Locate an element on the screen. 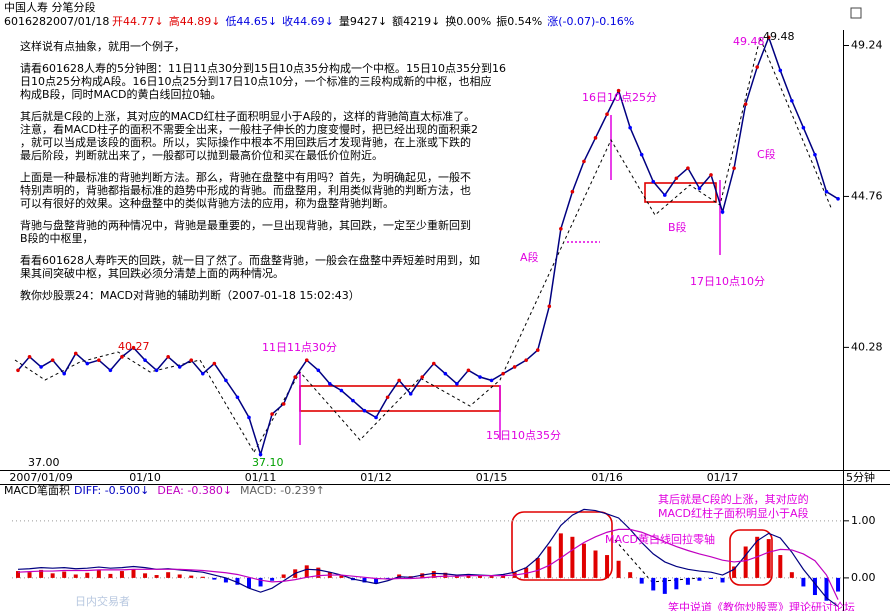 The height and width of the screenshot is (611, 890). y-tick-label: 44.76 is located at coordinates (867, 195).